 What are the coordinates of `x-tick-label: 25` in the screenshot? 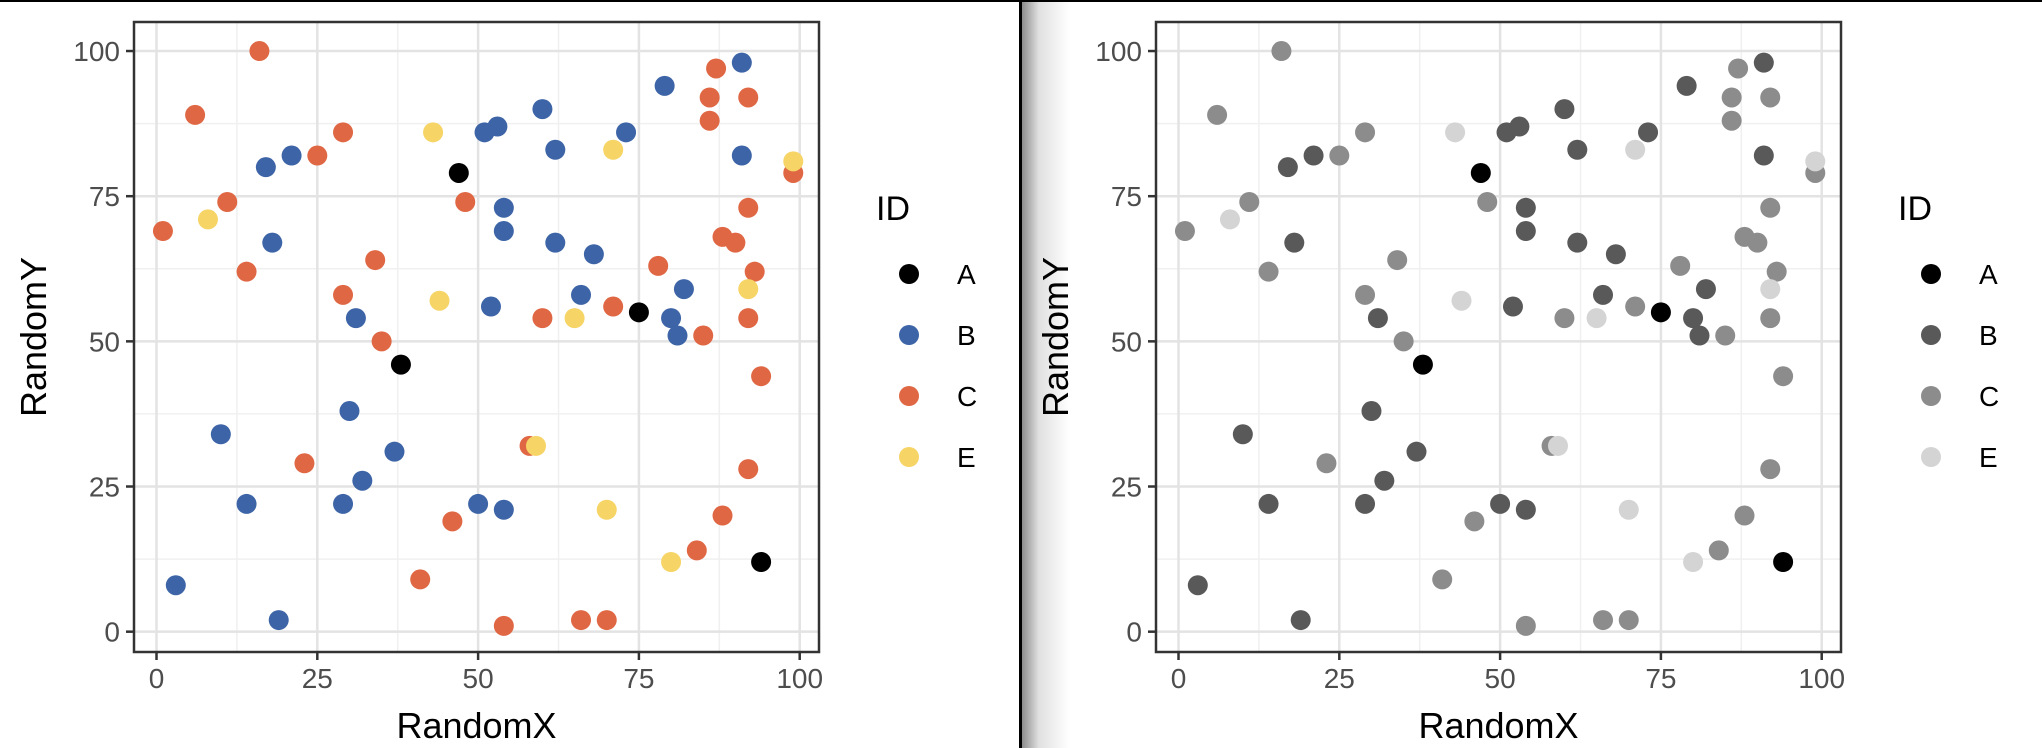 It's located at (317, 678).